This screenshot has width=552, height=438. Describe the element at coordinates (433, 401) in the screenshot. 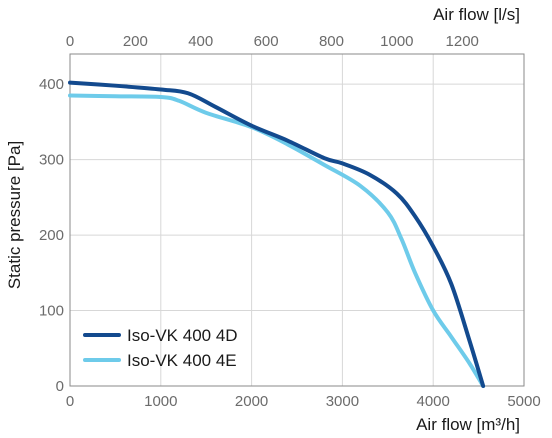

I see `x-tick-label: 4000` at that location.